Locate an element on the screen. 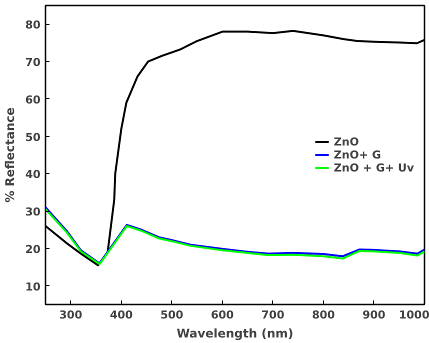  x-tick-label: 800 is located at coordinates (324, 315).